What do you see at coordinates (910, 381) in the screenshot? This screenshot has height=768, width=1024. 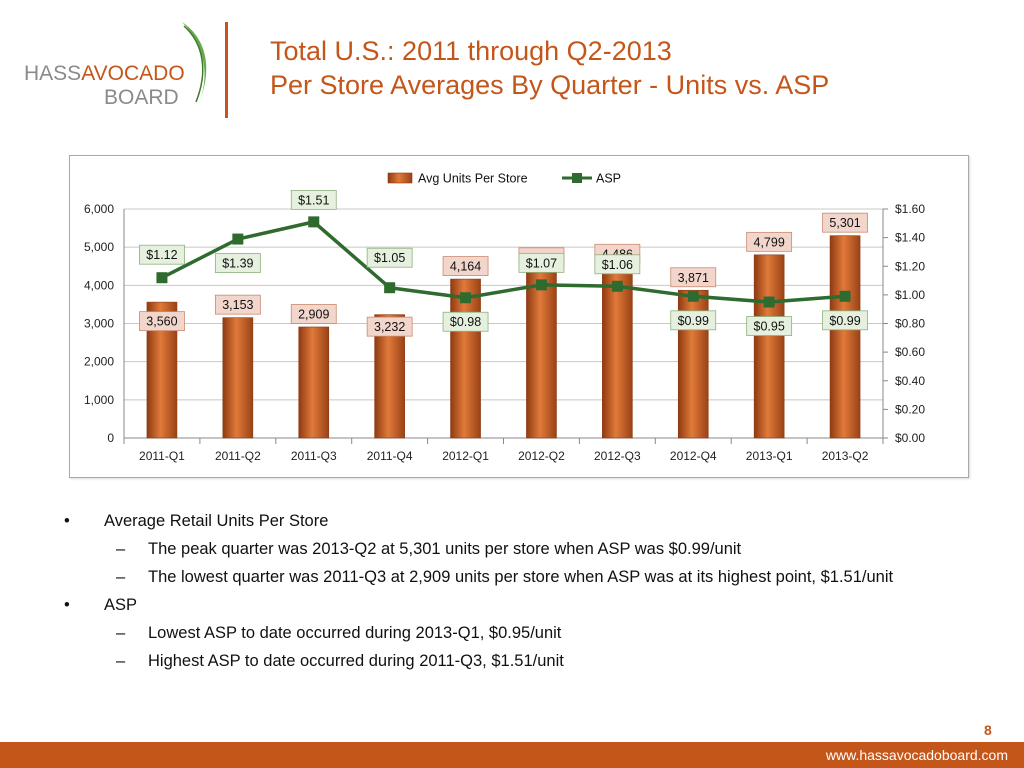 I see `y-right-tick-label: $0.40` at bounding box center [910, 381].